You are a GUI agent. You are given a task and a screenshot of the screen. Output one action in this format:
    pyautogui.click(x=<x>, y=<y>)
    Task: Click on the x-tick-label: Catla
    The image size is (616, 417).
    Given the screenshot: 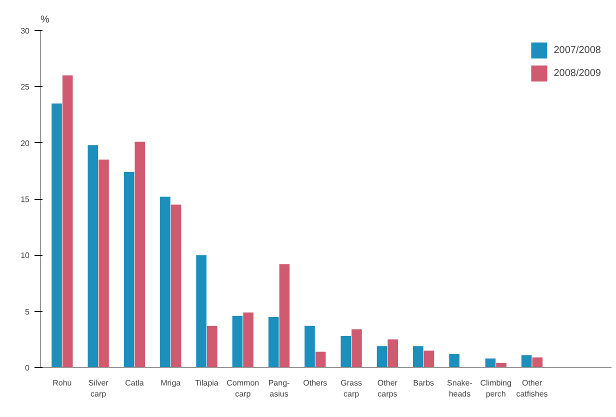 What is the action you would take?
    pyautogui.click(x=134, y=383)
    